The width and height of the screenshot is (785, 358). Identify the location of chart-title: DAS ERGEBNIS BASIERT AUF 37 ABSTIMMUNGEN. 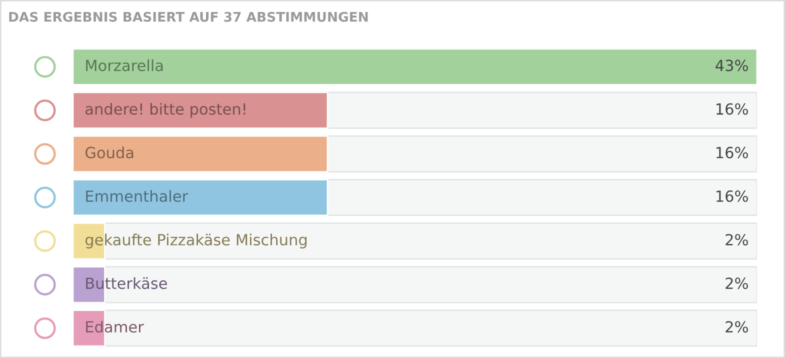
(188, 17).